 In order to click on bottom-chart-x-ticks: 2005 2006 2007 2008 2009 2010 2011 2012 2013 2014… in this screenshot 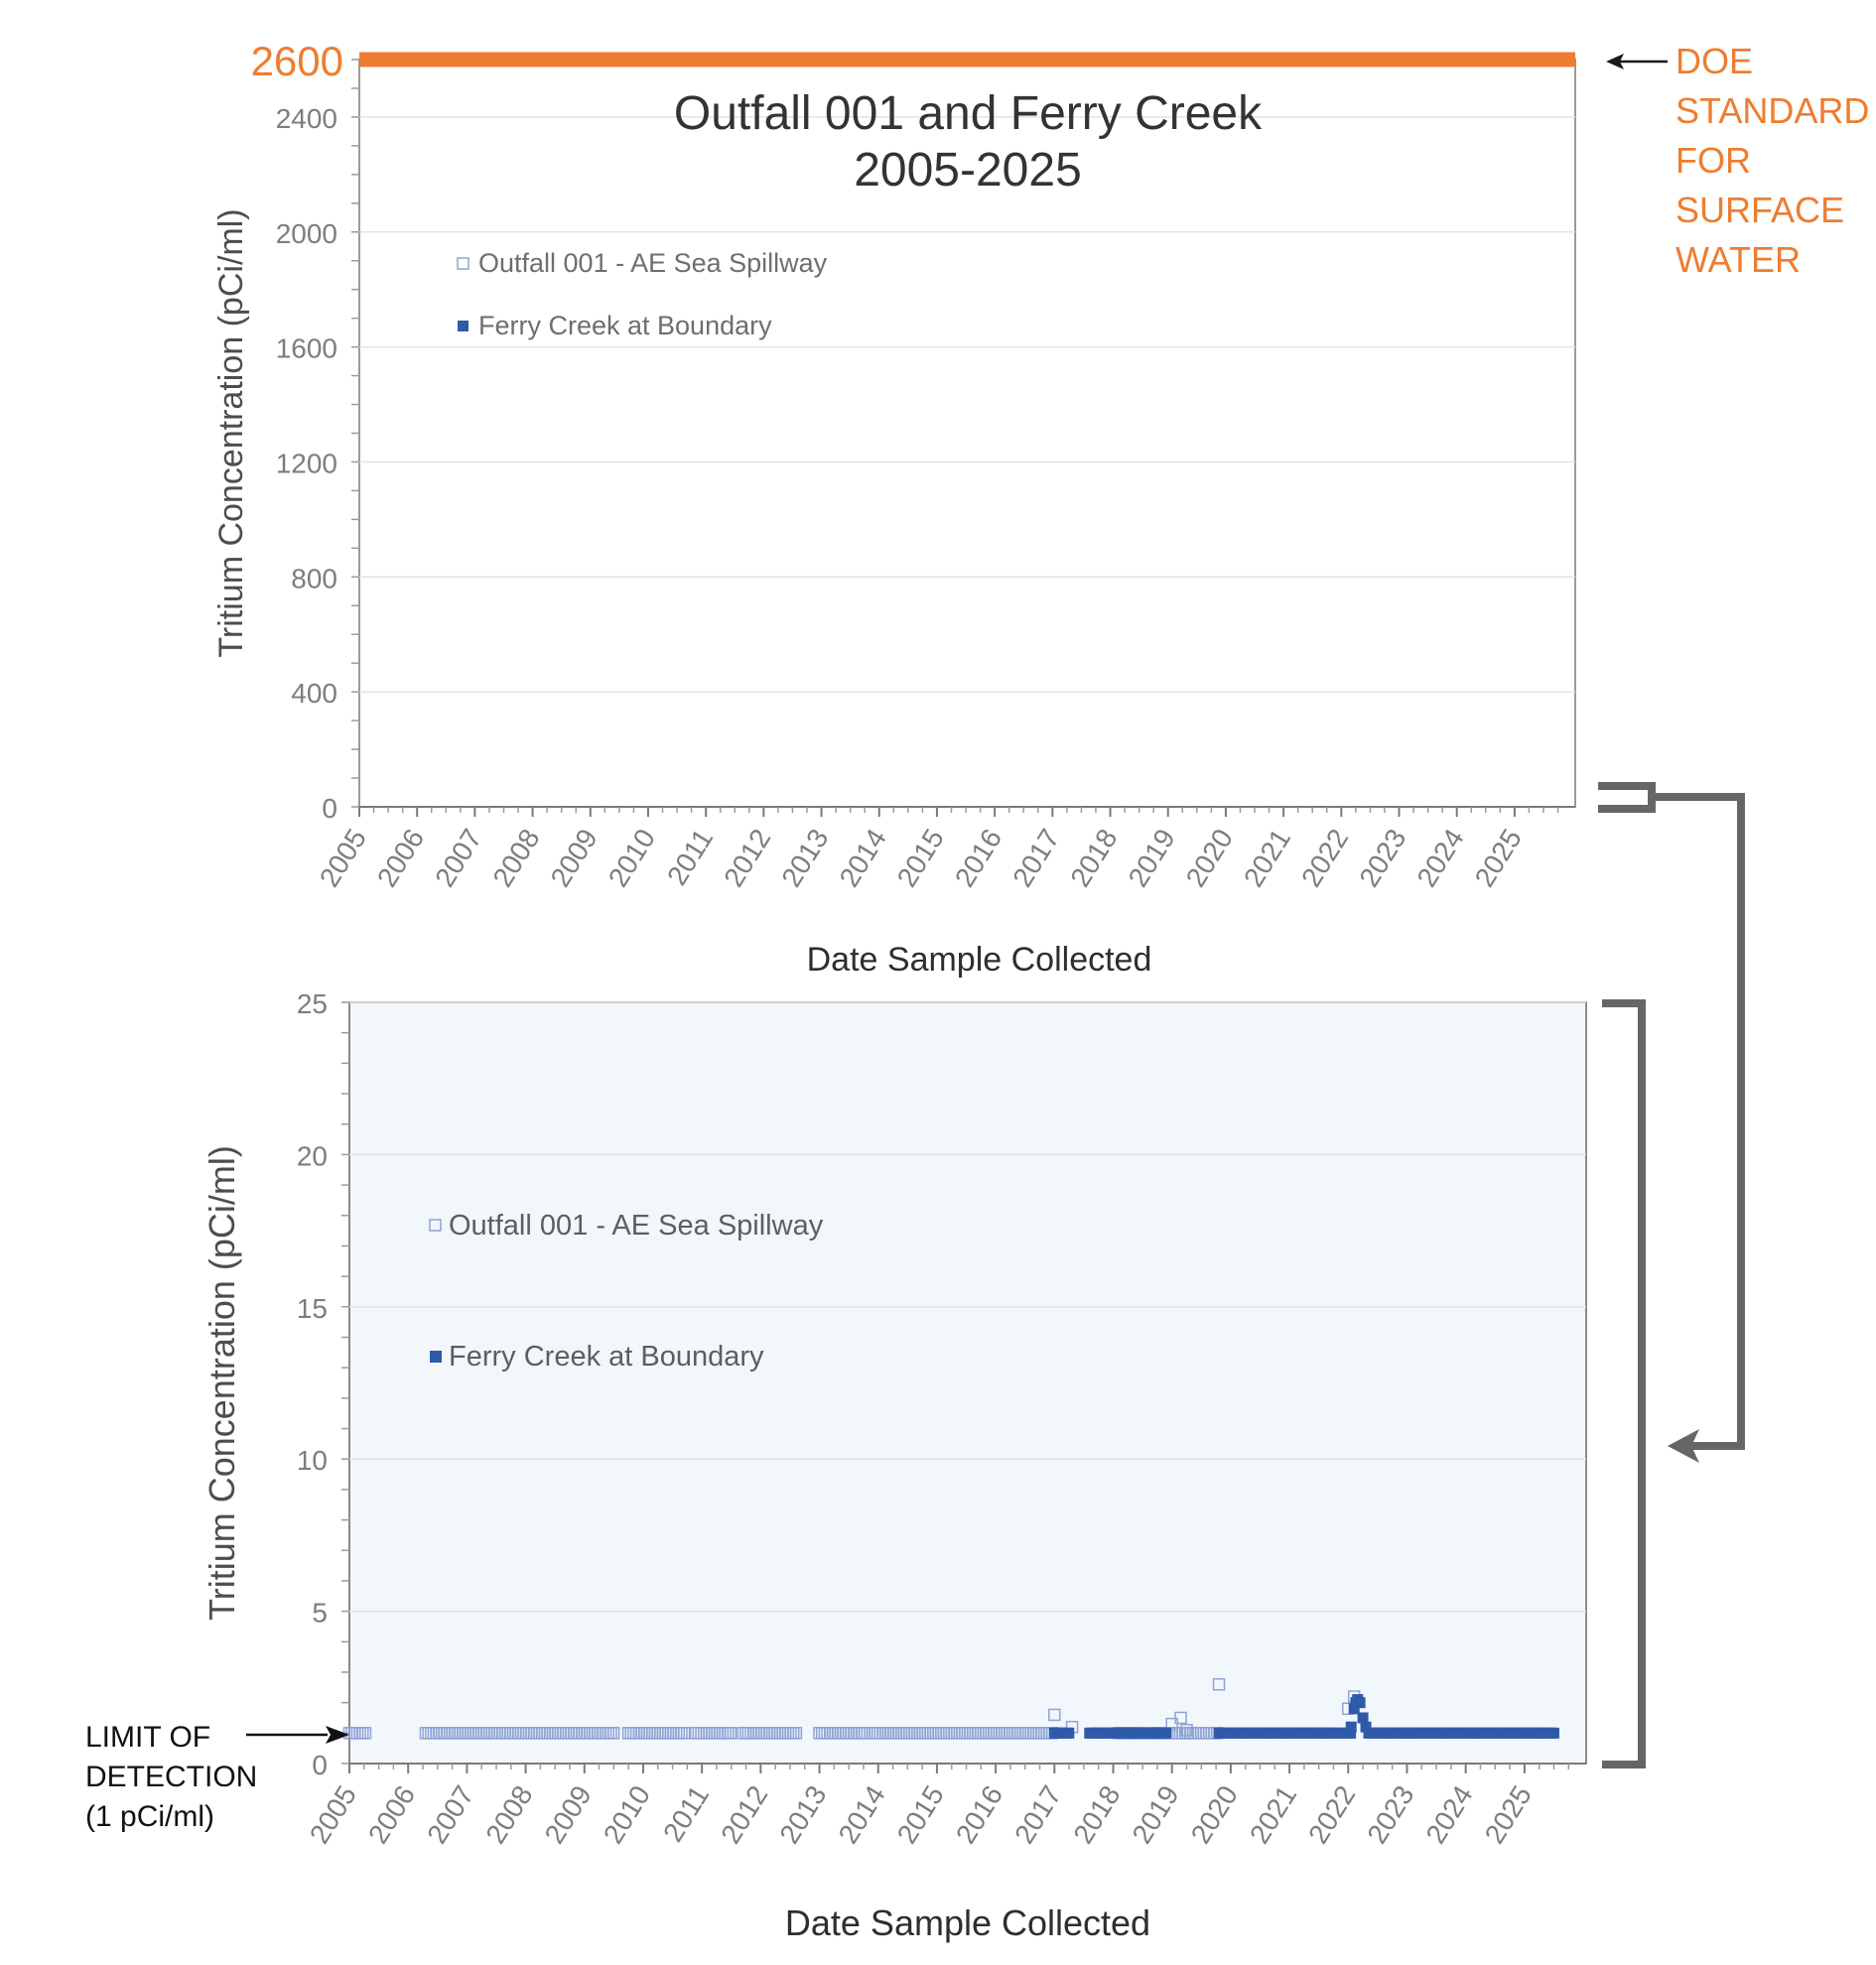, I will do `click(945, 1806)`.